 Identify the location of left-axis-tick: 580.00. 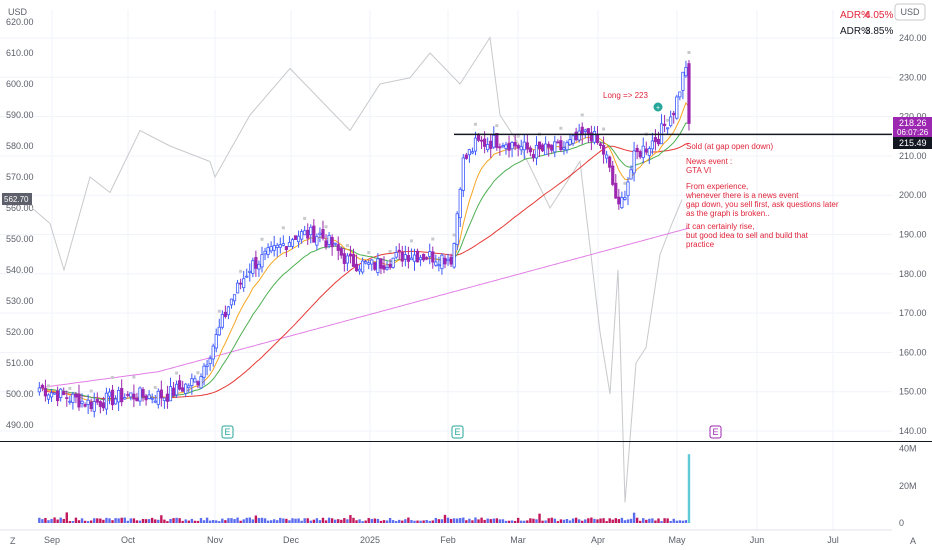
(20, 146).